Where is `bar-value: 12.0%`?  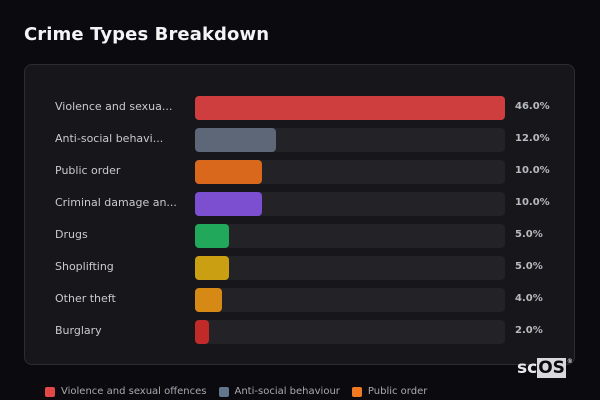
bar-value: 12.0% is located at coordinates (532, 138).